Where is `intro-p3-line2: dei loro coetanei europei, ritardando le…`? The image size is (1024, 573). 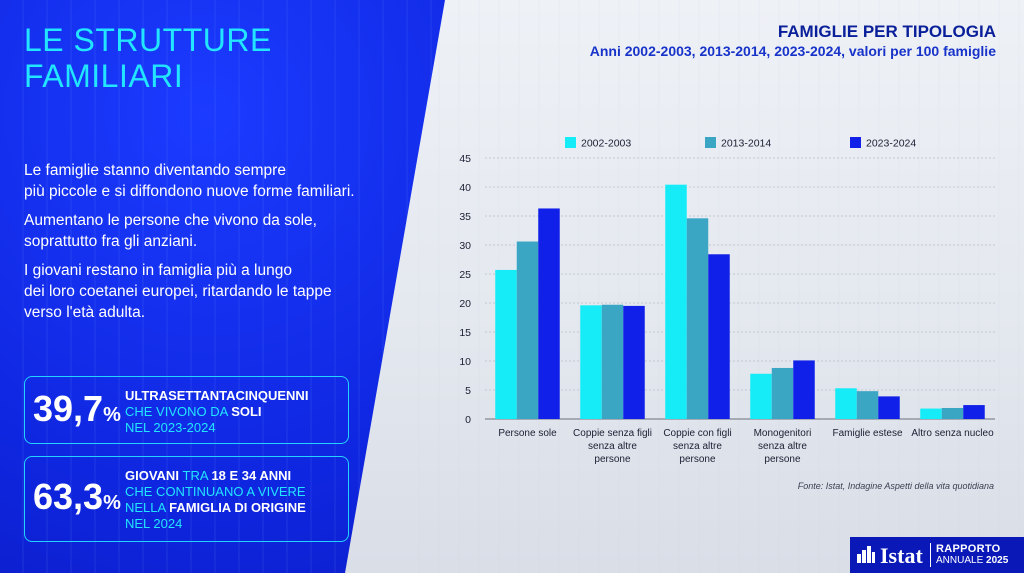 intro-p3-line2: dei loro coetanei europei, ritardando le… is located at coordinates (178, 291).